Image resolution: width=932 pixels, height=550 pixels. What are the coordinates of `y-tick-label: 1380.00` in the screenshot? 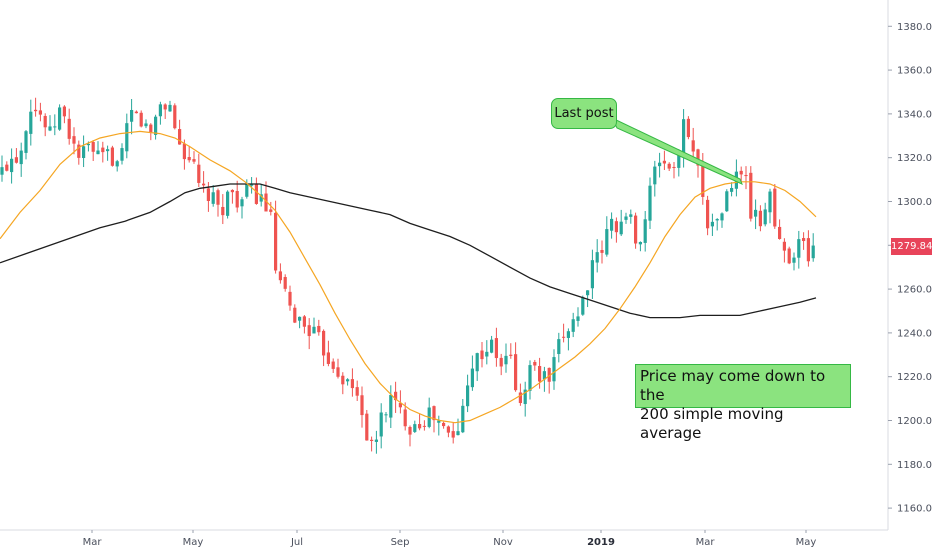 It's located at (914, 27).